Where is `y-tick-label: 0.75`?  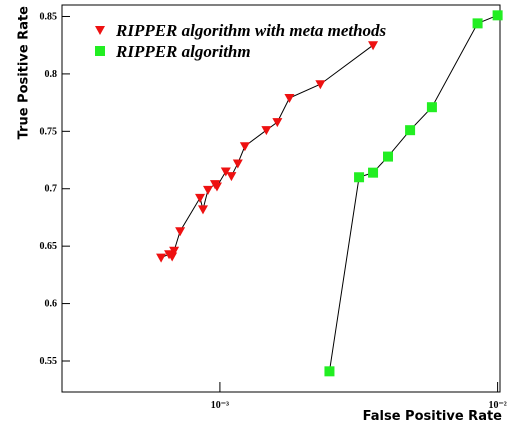
y-tick-label: 0.75 is located at coordinates (49, 131).